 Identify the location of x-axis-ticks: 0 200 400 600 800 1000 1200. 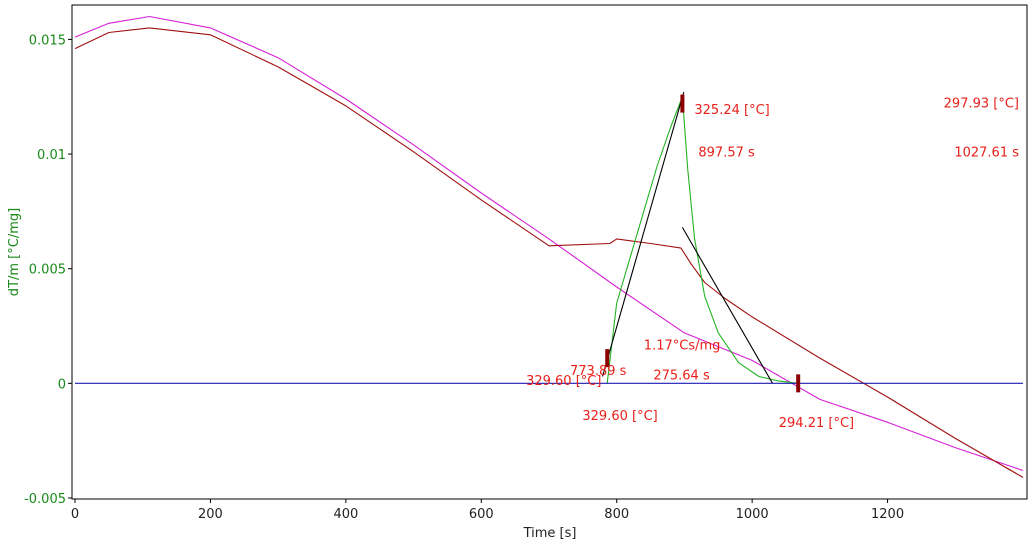
(487, 510).